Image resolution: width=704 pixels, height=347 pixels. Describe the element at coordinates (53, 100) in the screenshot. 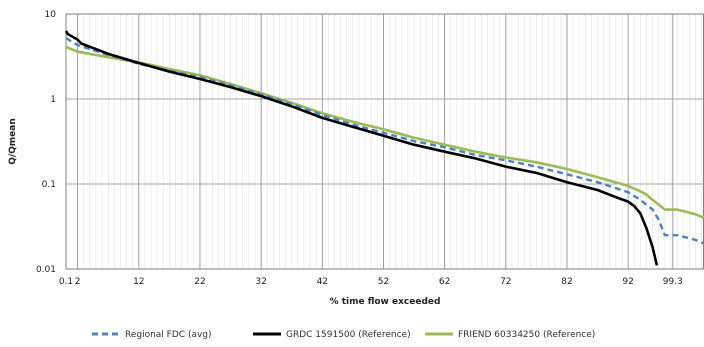

I see `y-tick-label: 1` at that location.